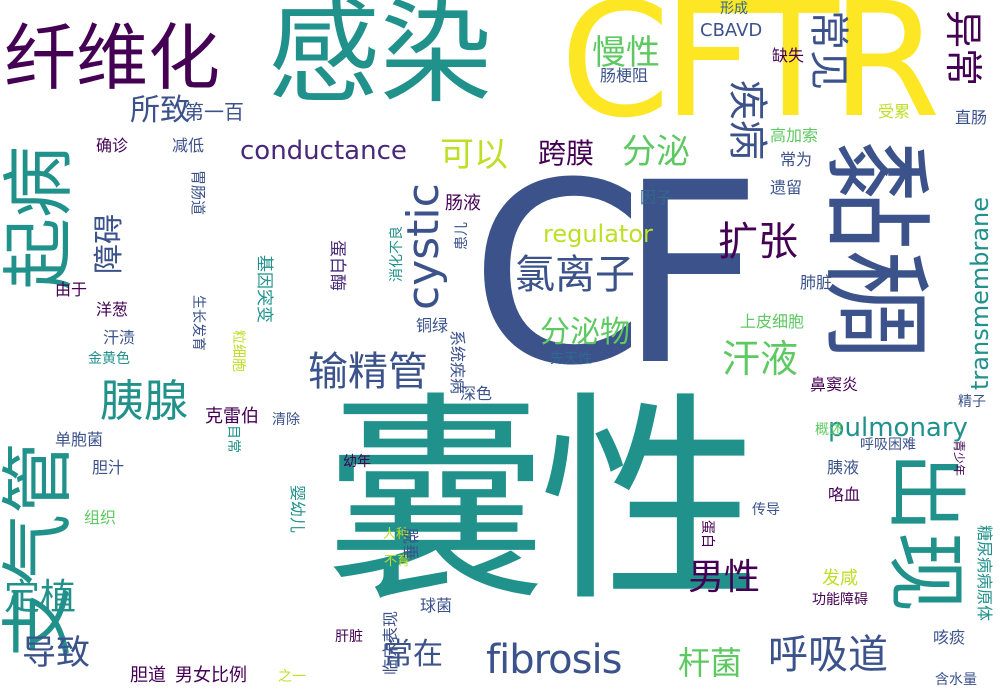 The height and width of the screenshot is (700, 1000). Describe the element at coordinates (432, 325) in the screenshot. I see `word: 铜绿` at that location.